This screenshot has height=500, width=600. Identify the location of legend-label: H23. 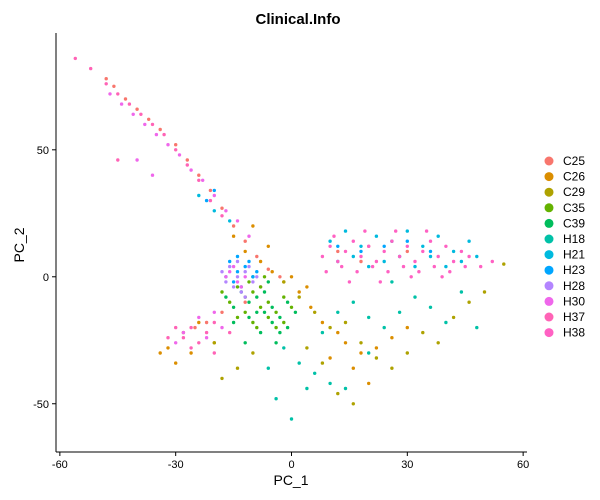
(574, 270).